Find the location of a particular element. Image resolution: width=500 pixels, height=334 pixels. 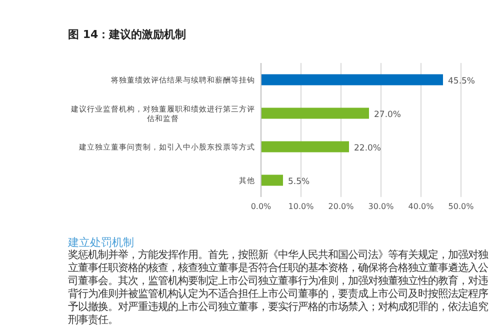

data-label: 5.5% is located at coordinates (299, 181).